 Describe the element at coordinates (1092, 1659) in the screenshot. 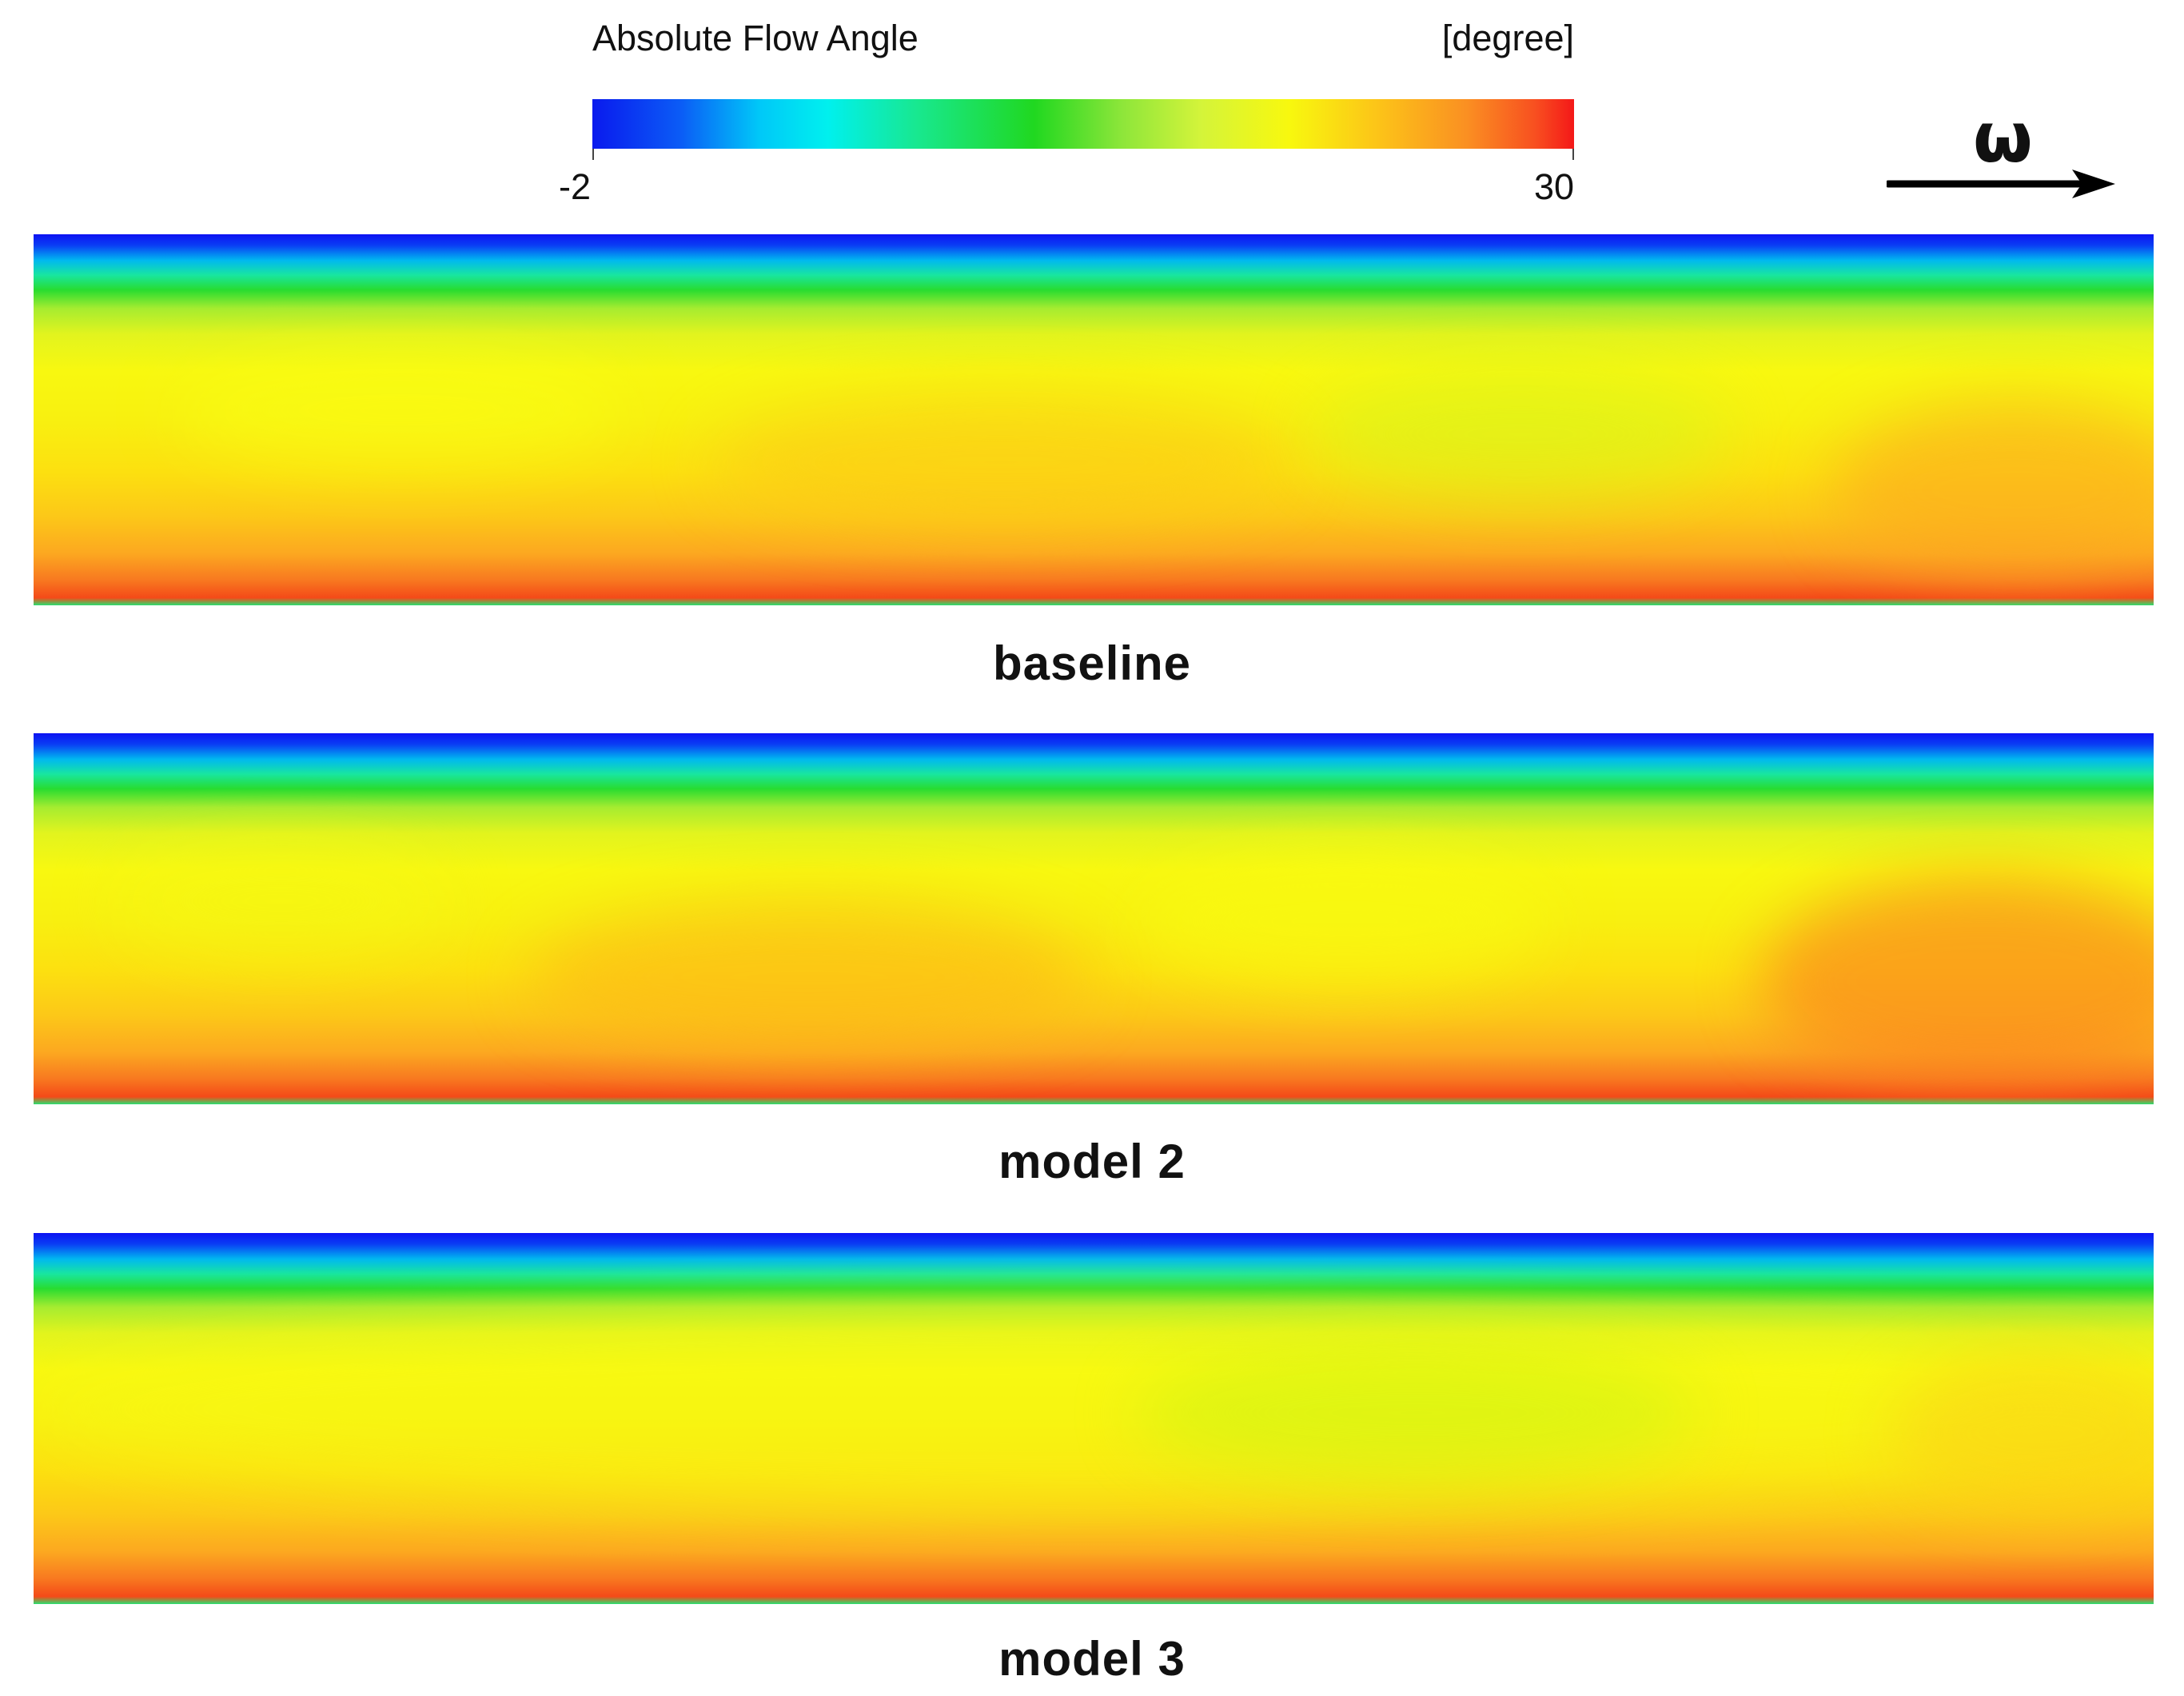

I see `panel-caption: model 3` at that location.